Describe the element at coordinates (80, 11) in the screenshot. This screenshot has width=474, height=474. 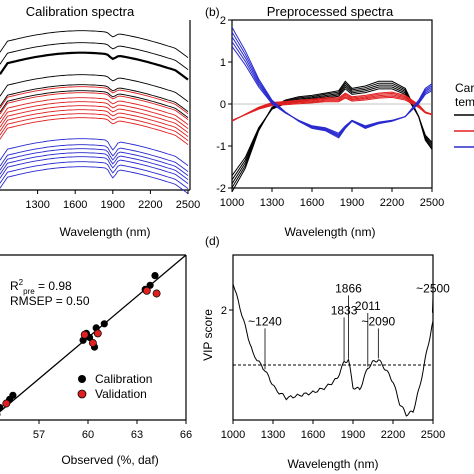
I see `panel-a-title: Calibration spectra` at that location.